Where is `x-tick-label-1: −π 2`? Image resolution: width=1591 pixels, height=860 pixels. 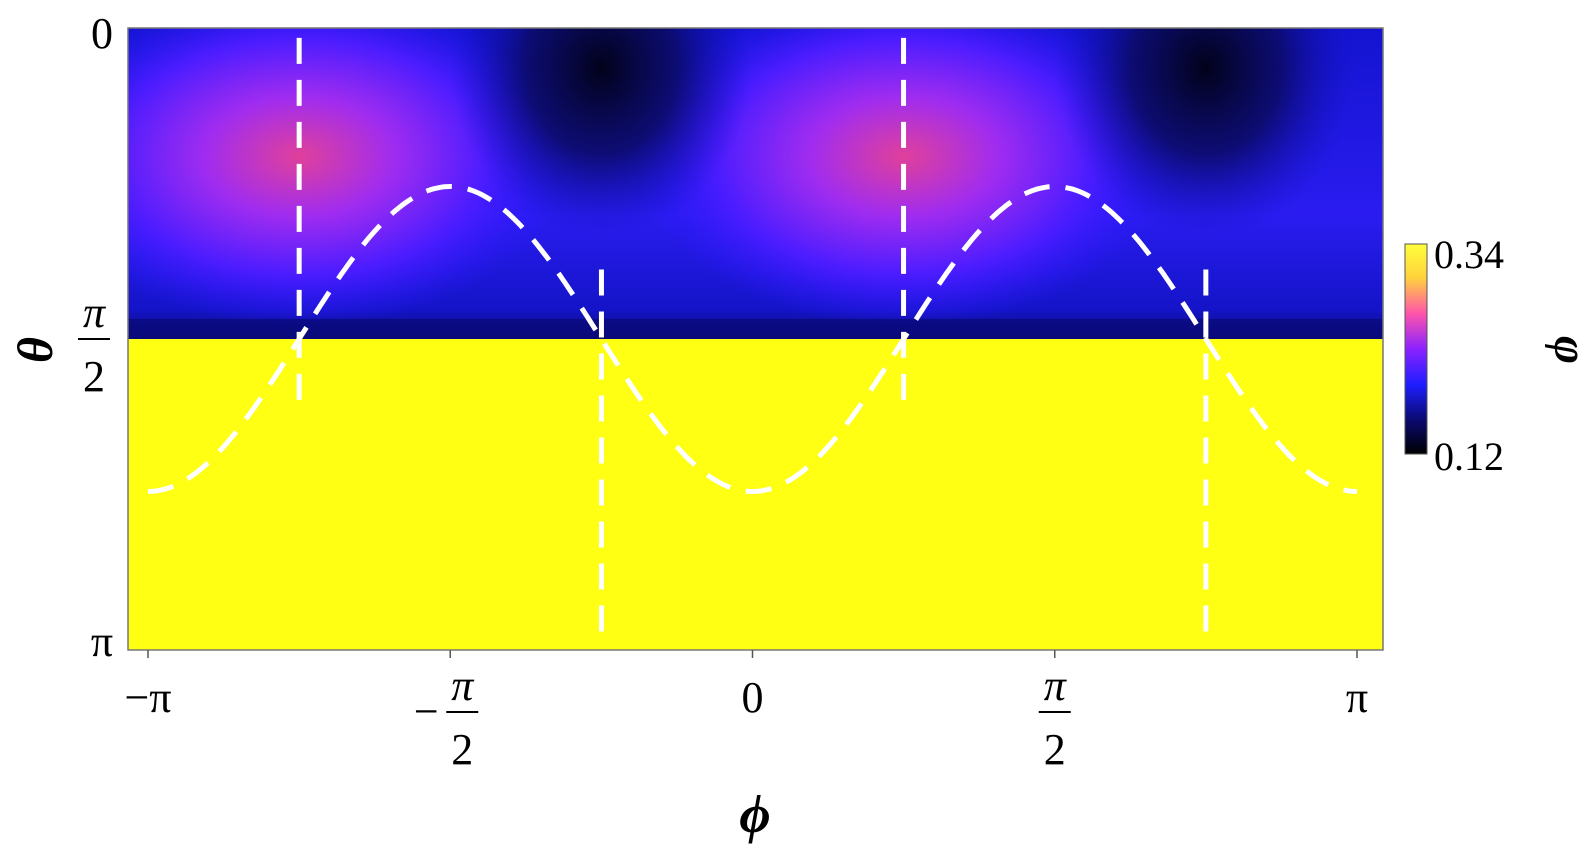
x-tick-label-1: −π 2 is located at coordinates (446, 717).